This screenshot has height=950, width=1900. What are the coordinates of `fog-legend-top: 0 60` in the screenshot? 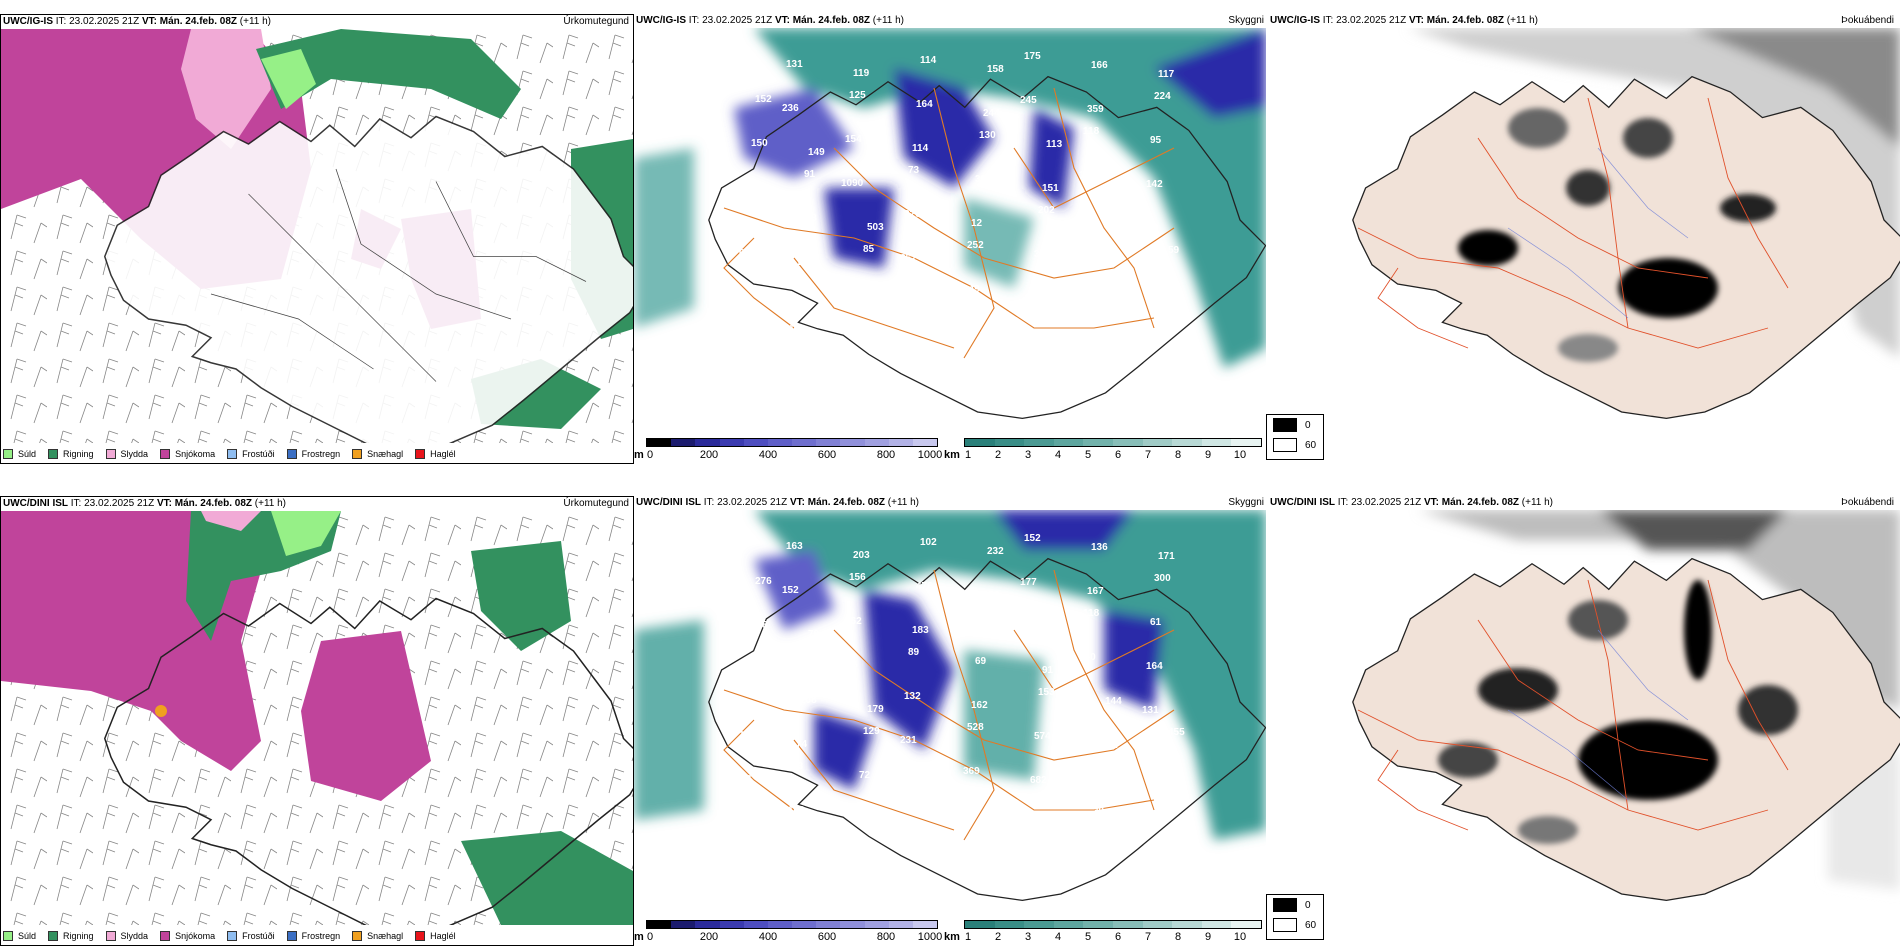 It's located at (1295, 437).